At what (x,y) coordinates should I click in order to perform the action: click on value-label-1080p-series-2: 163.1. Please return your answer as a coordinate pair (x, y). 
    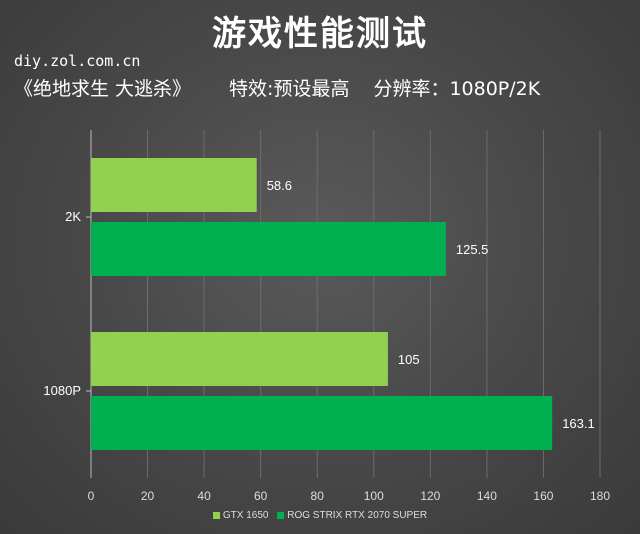
    Looking at the image, I should click on (578, 423).